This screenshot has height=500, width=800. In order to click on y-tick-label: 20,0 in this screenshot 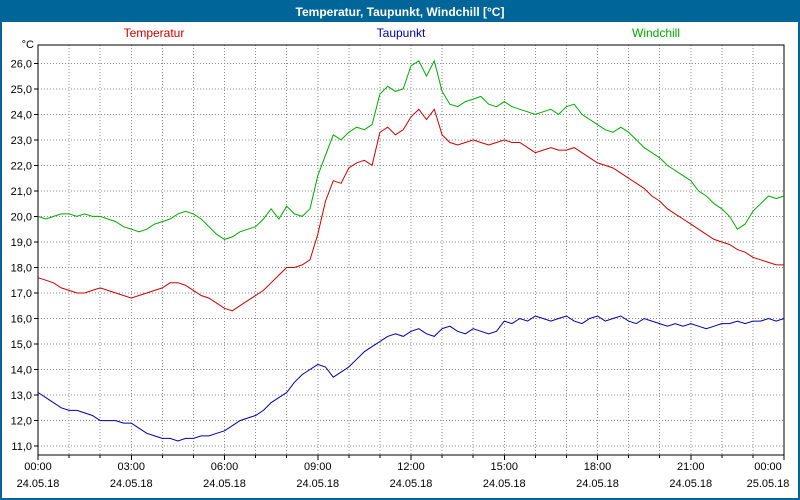, I will do `click(21, 217)`.